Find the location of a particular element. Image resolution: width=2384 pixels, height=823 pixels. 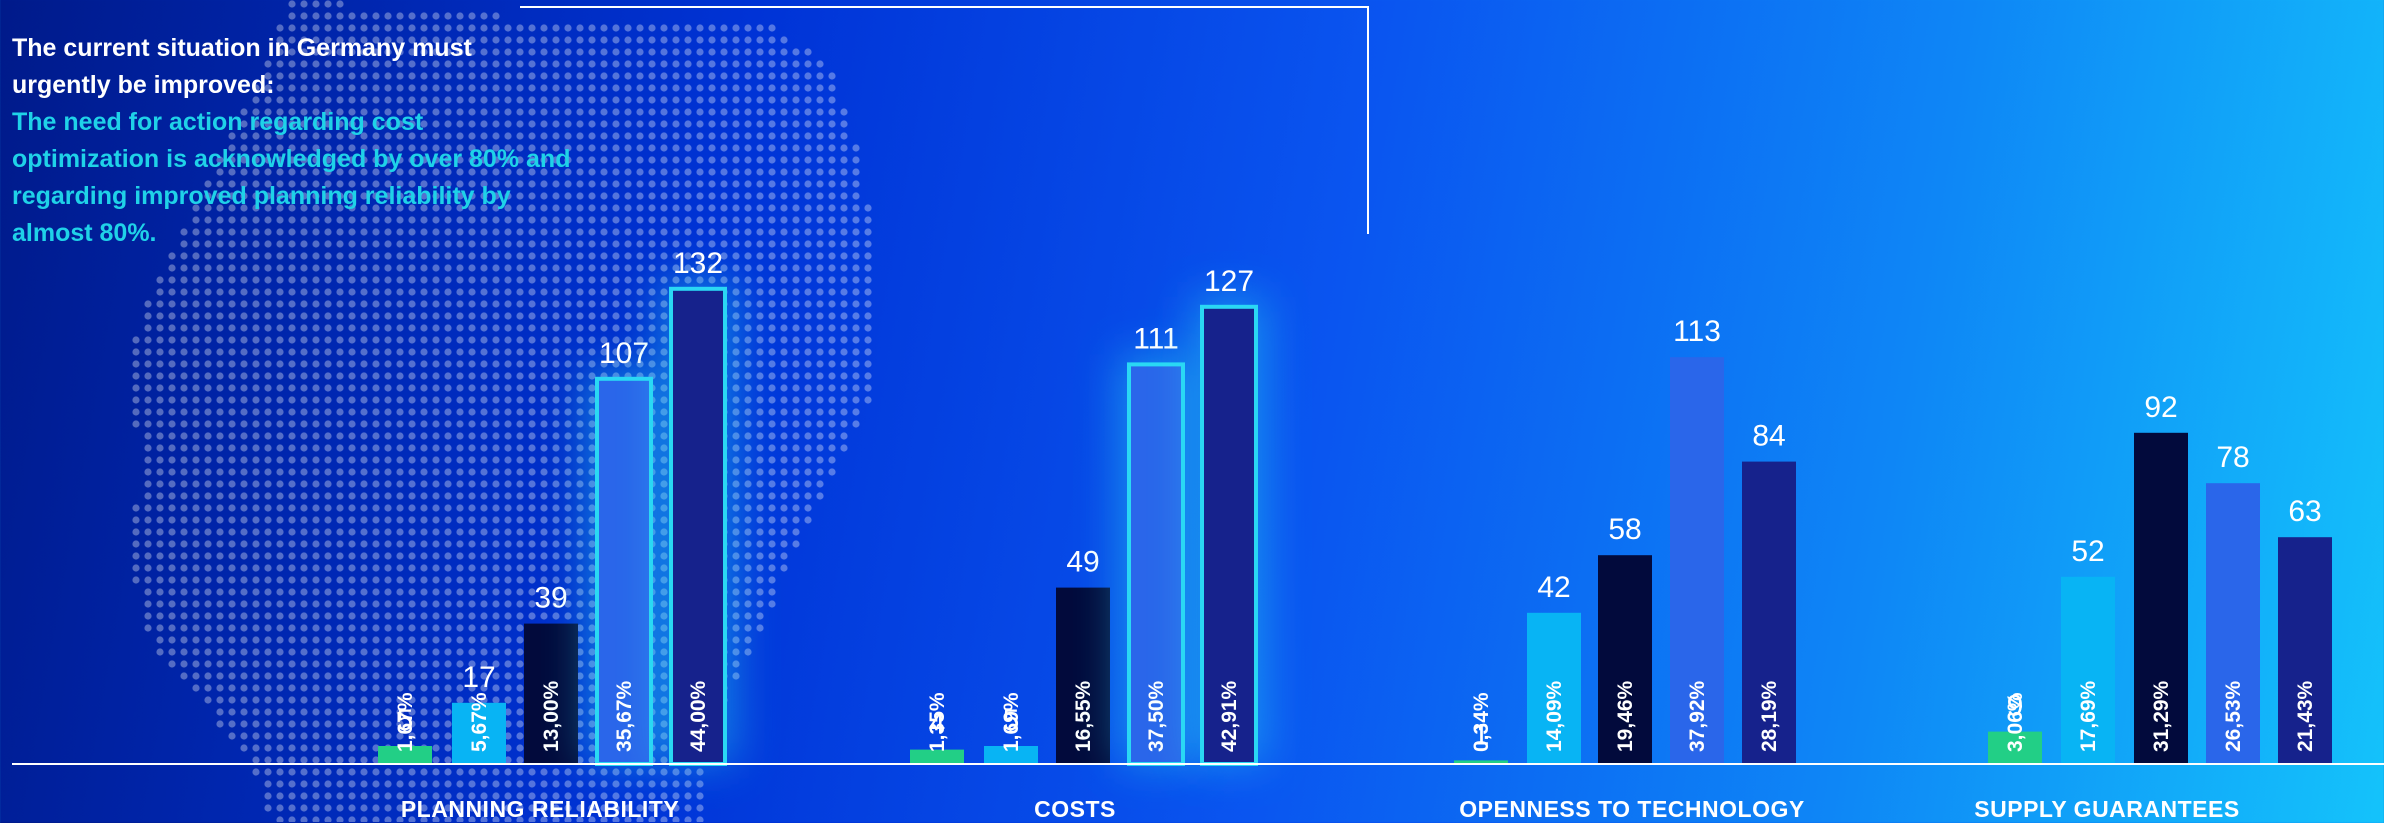

category-label-costs: COSTS is located at coordinates (1075, 809).